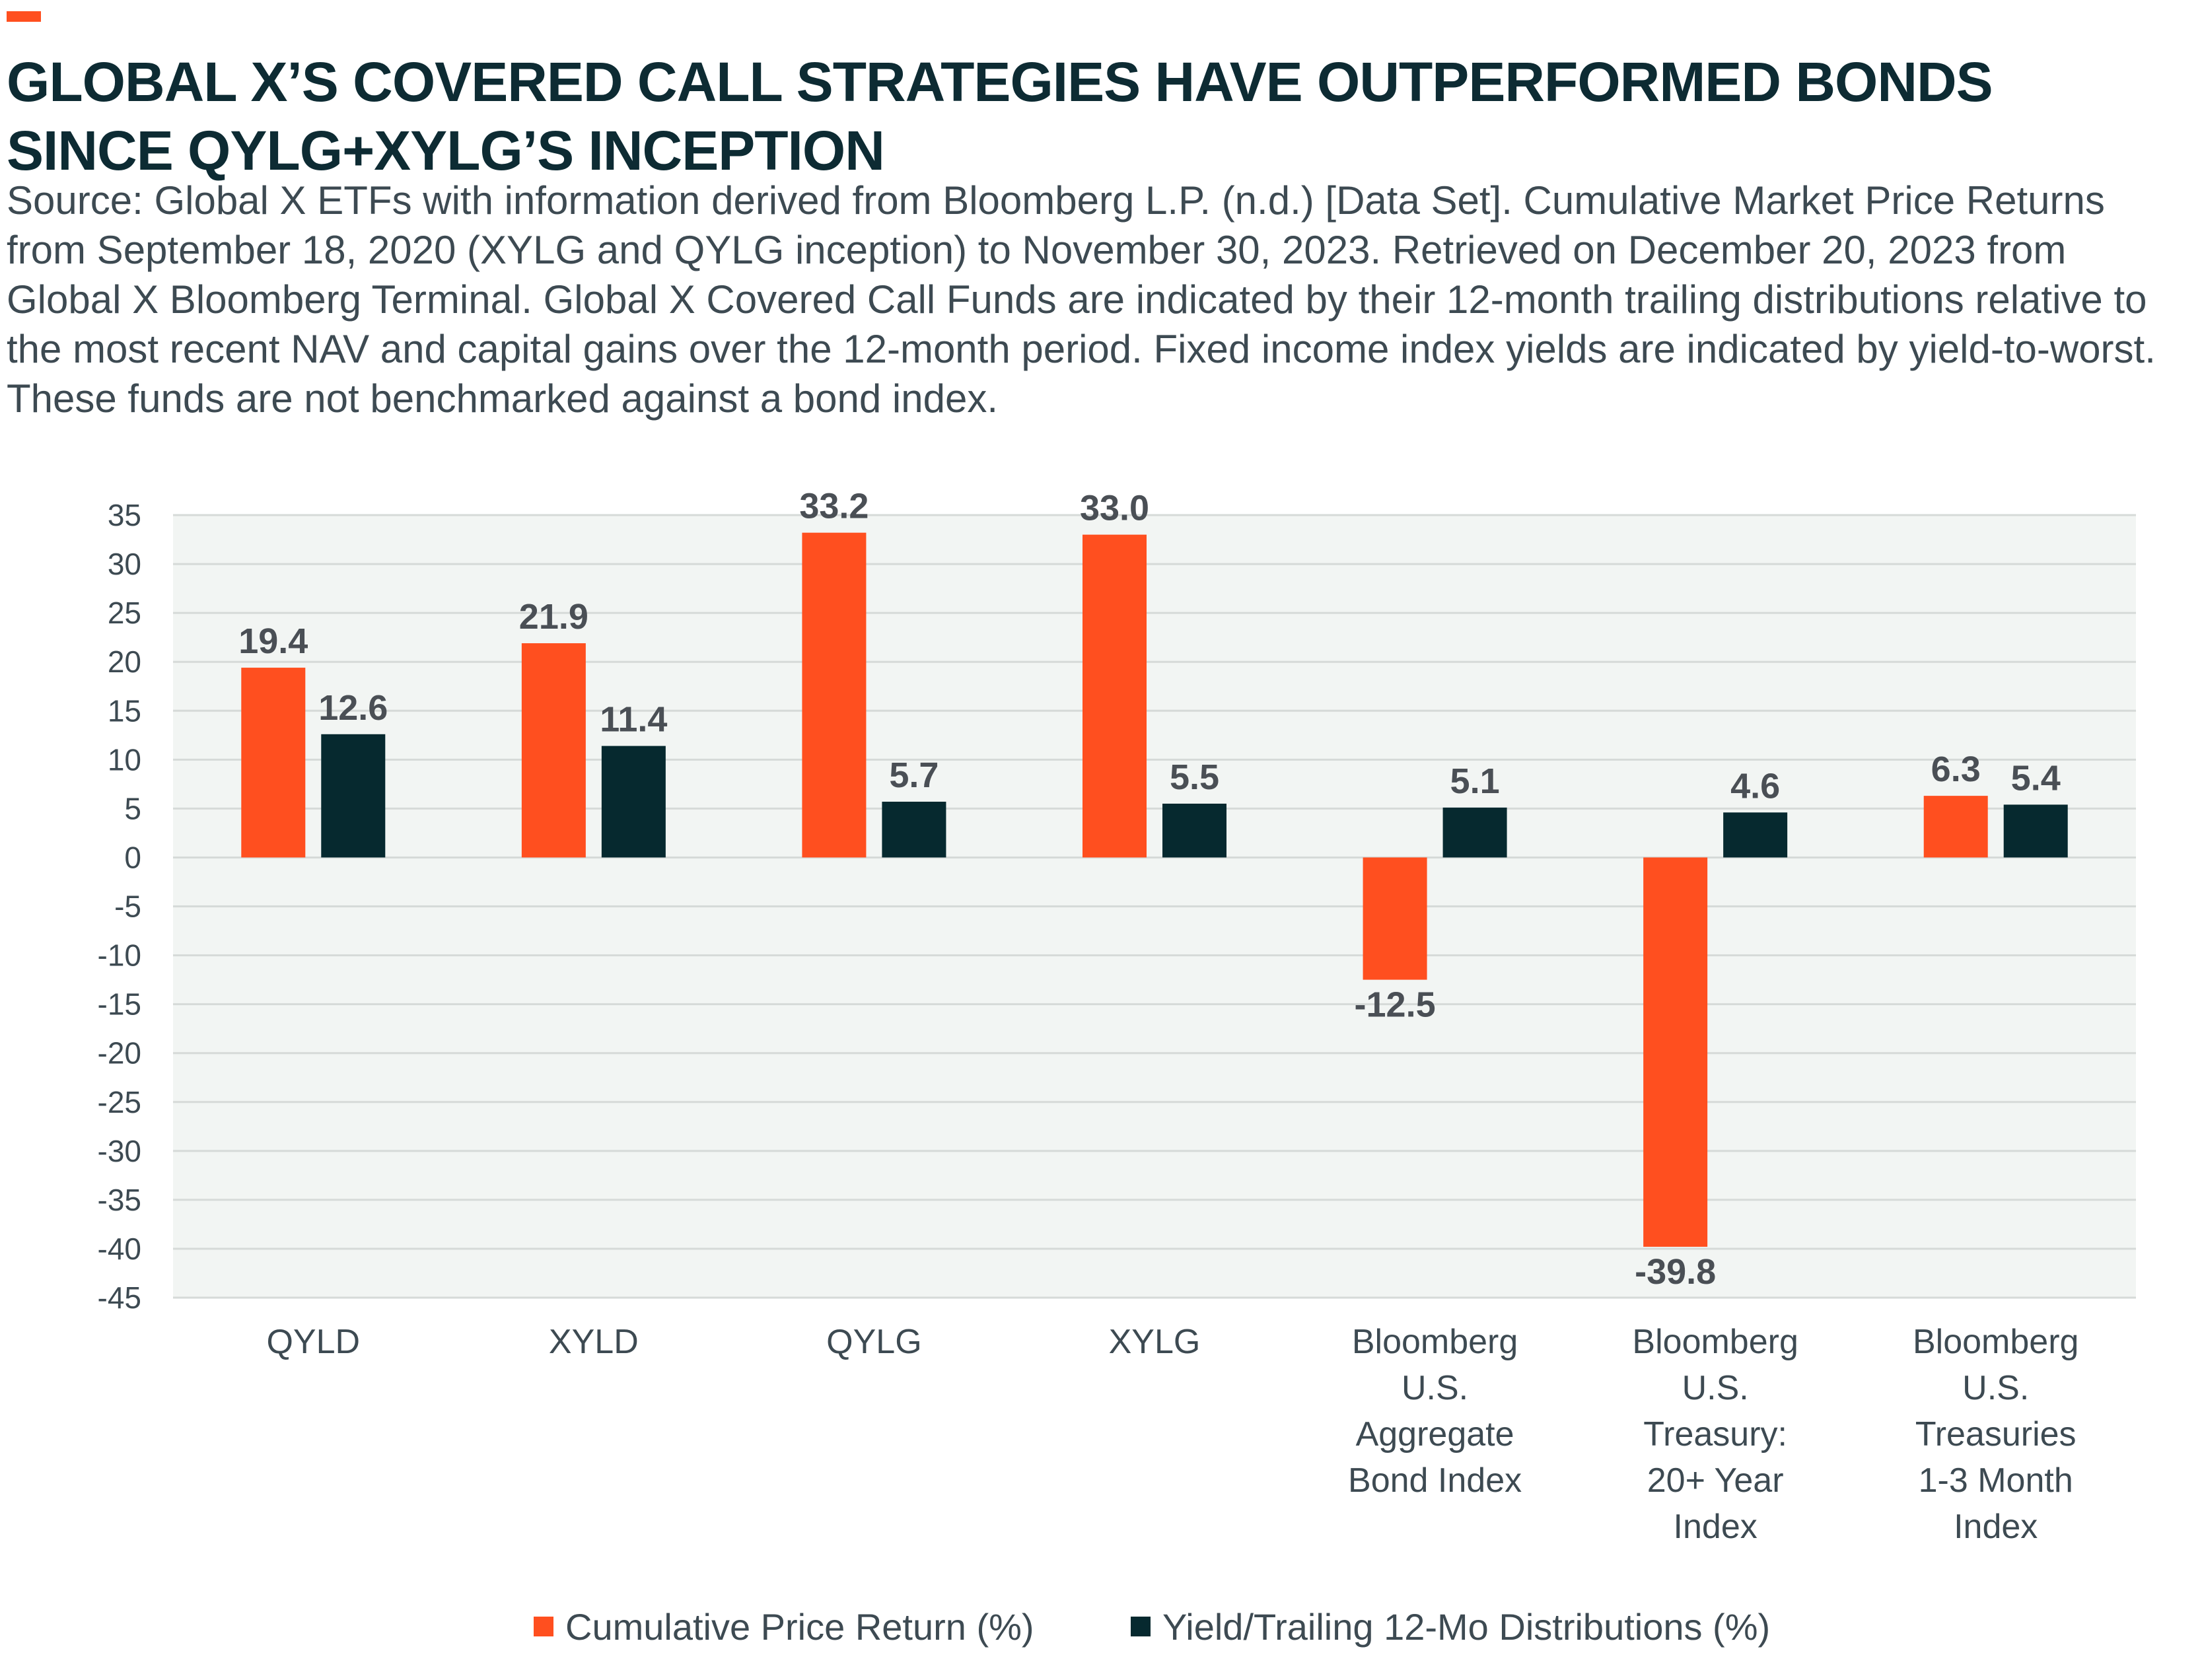 Image resolution: width=2202 pixels, height=1680 pixels. Describe the element at coordinates (1675, 1272) in the screenshot. I see `data-label: -39.8` at that location.